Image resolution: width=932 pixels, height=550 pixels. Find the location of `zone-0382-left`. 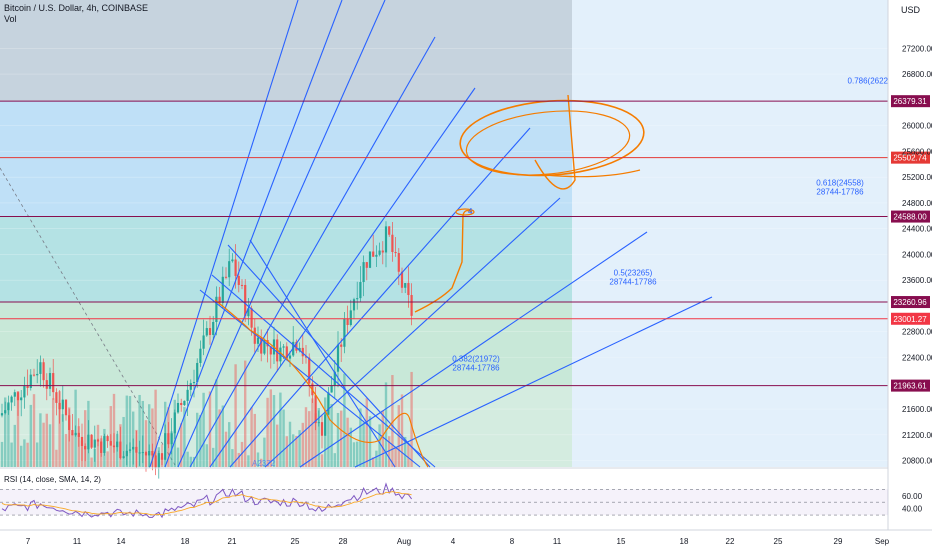

zone-0382-left is located at coordinates (286, 344).